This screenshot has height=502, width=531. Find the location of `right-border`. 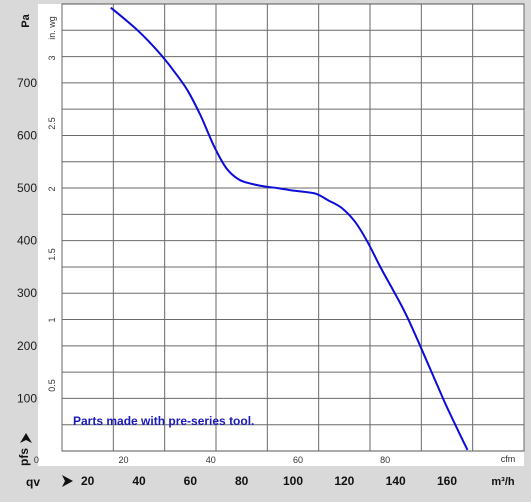

right-border is located at coordinates (527, 251).